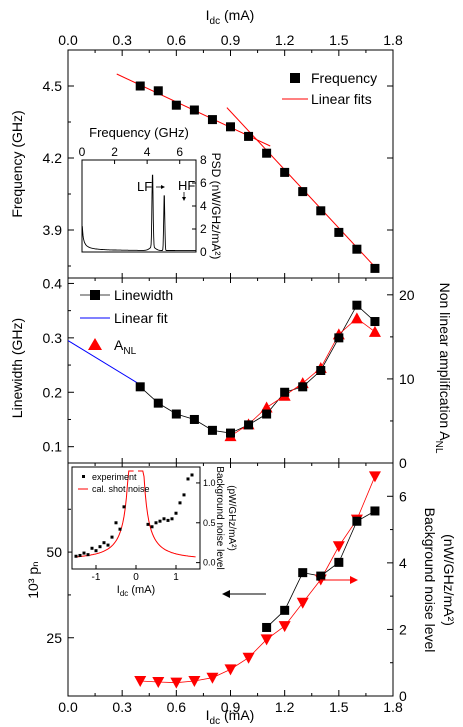  What do you see at coordinates (54, 638) in the screenshot?
I see `bottom-y-tick-label: 25` at bounding box center [54, 638].